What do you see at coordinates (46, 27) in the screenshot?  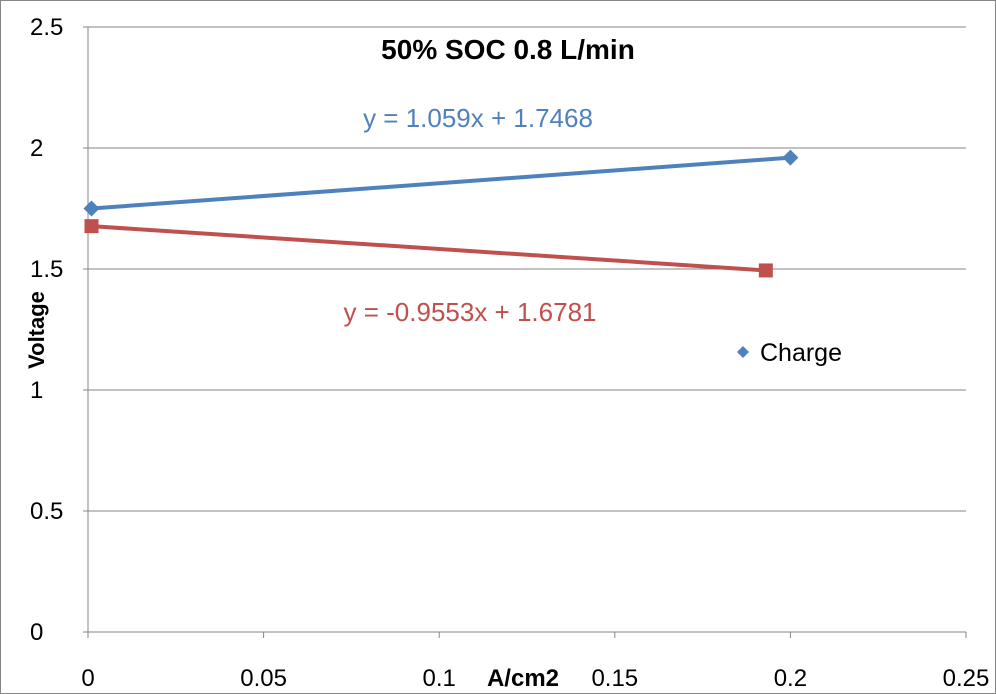 I see `y-tick-label: 2.5` at bounding box center [46, 27].